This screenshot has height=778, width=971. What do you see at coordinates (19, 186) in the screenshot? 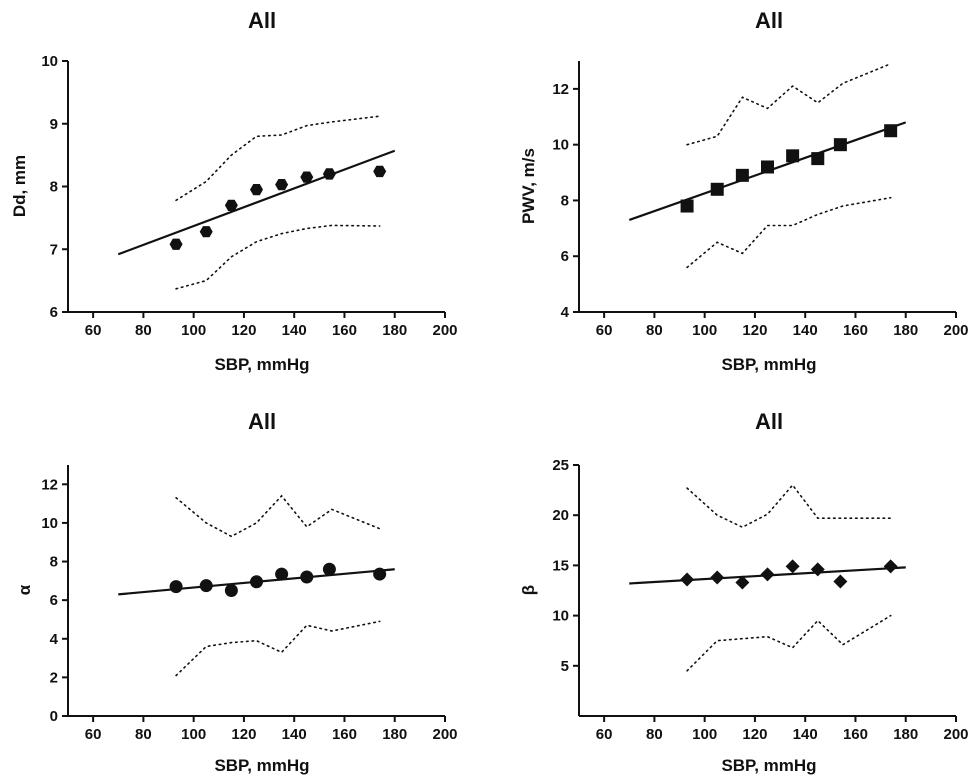
I see `y-axis-label: Dd, mm` at bounding box center [19, 186].